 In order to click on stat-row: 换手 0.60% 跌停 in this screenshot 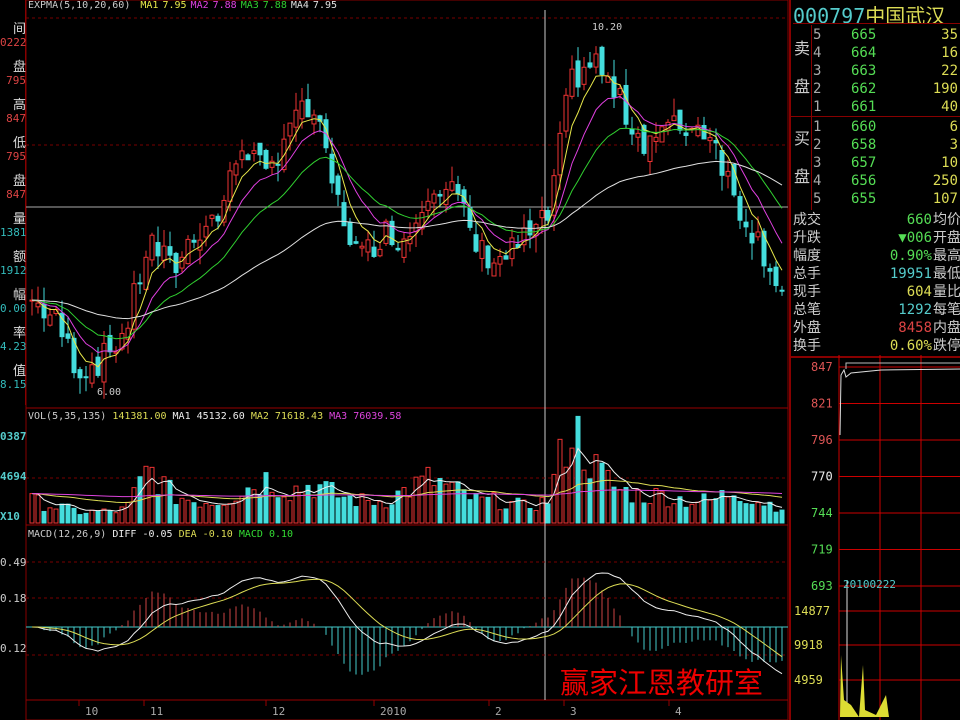, I will do `click(875, 346)`.